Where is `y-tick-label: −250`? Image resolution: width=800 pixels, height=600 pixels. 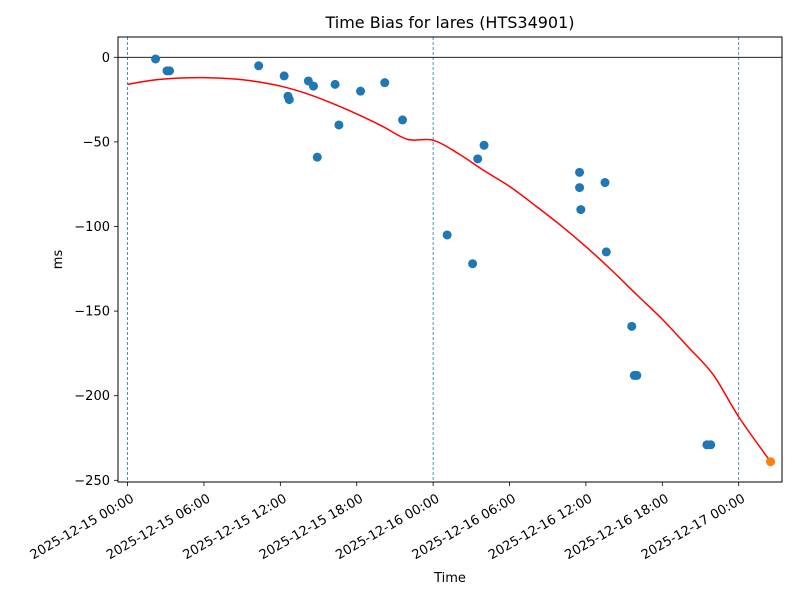
y-tick-label: −250 is located at coordinates (92, 481).